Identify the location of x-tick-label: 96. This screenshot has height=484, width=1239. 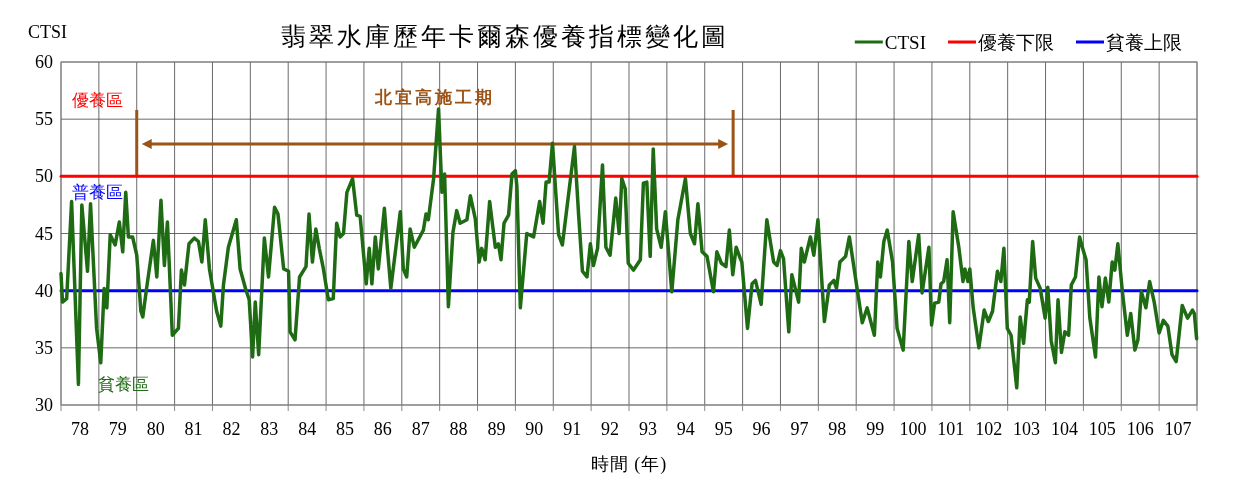
(761, 429).